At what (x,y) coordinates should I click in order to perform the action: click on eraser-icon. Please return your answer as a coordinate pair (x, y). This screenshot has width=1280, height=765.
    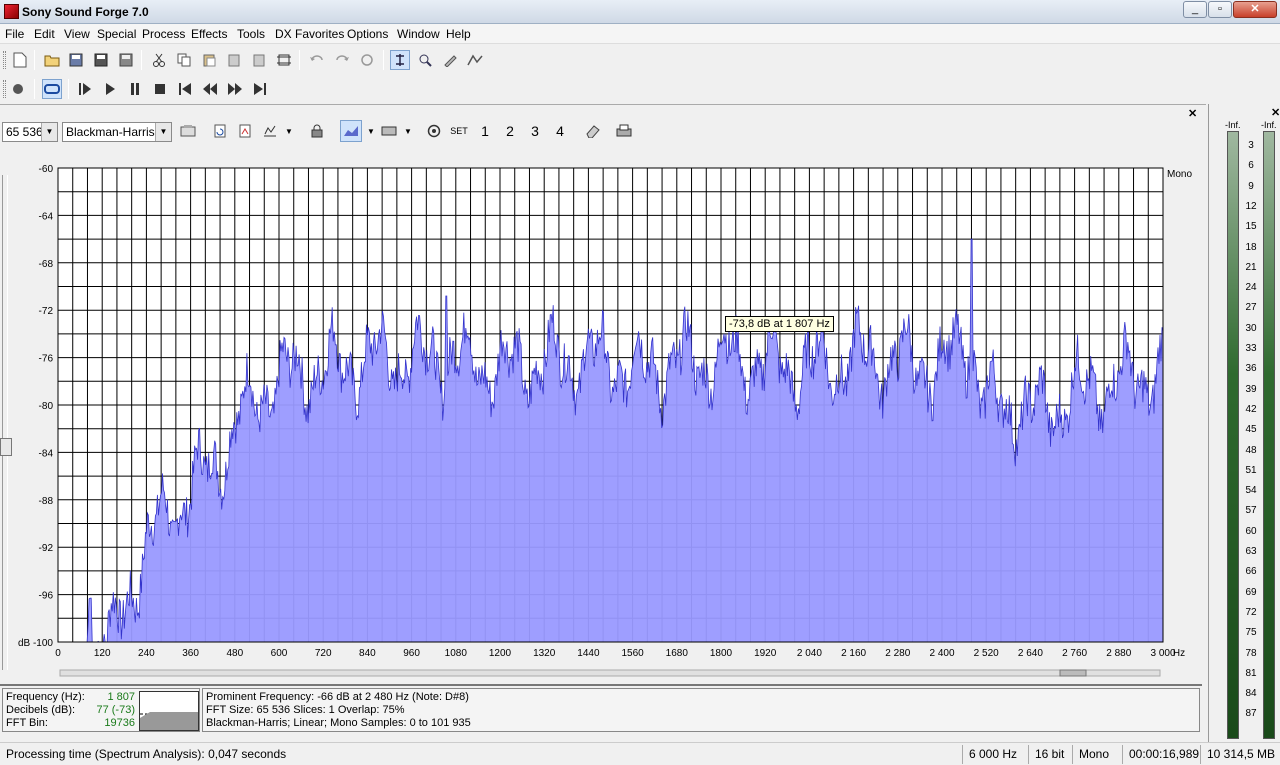
    Looking at the image, I should click on (593, 131).